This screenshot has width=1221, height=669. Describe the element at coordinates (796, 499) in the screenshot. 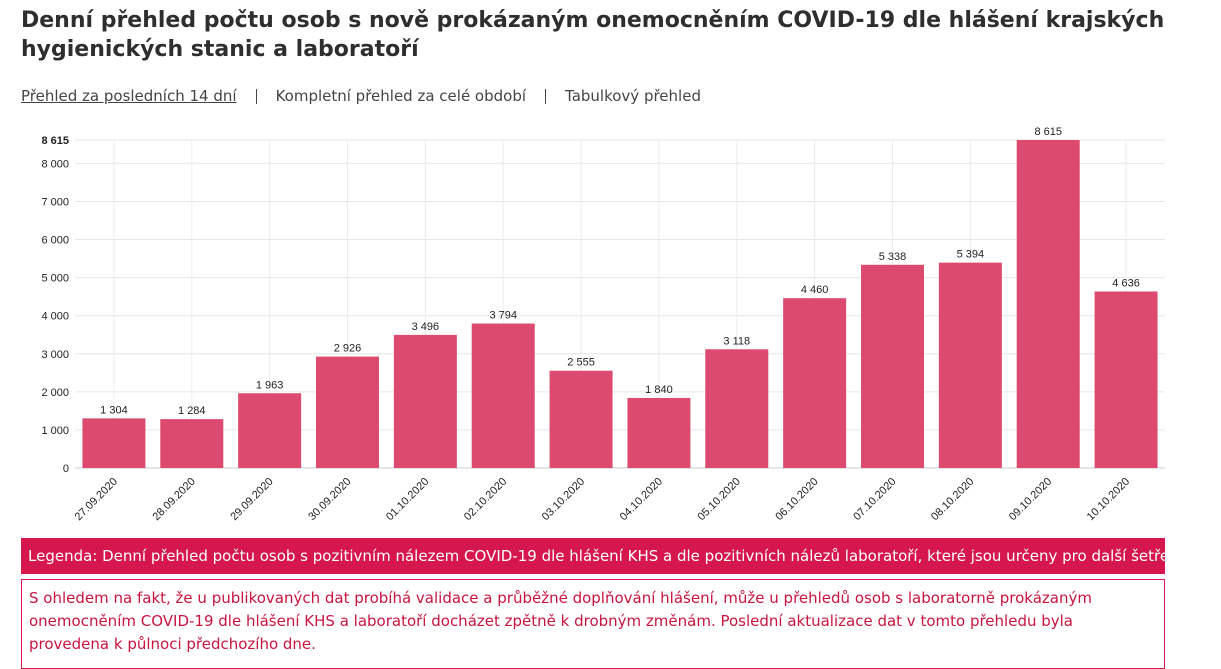

I see `x-tick-label: 06.10.2020` at that location.